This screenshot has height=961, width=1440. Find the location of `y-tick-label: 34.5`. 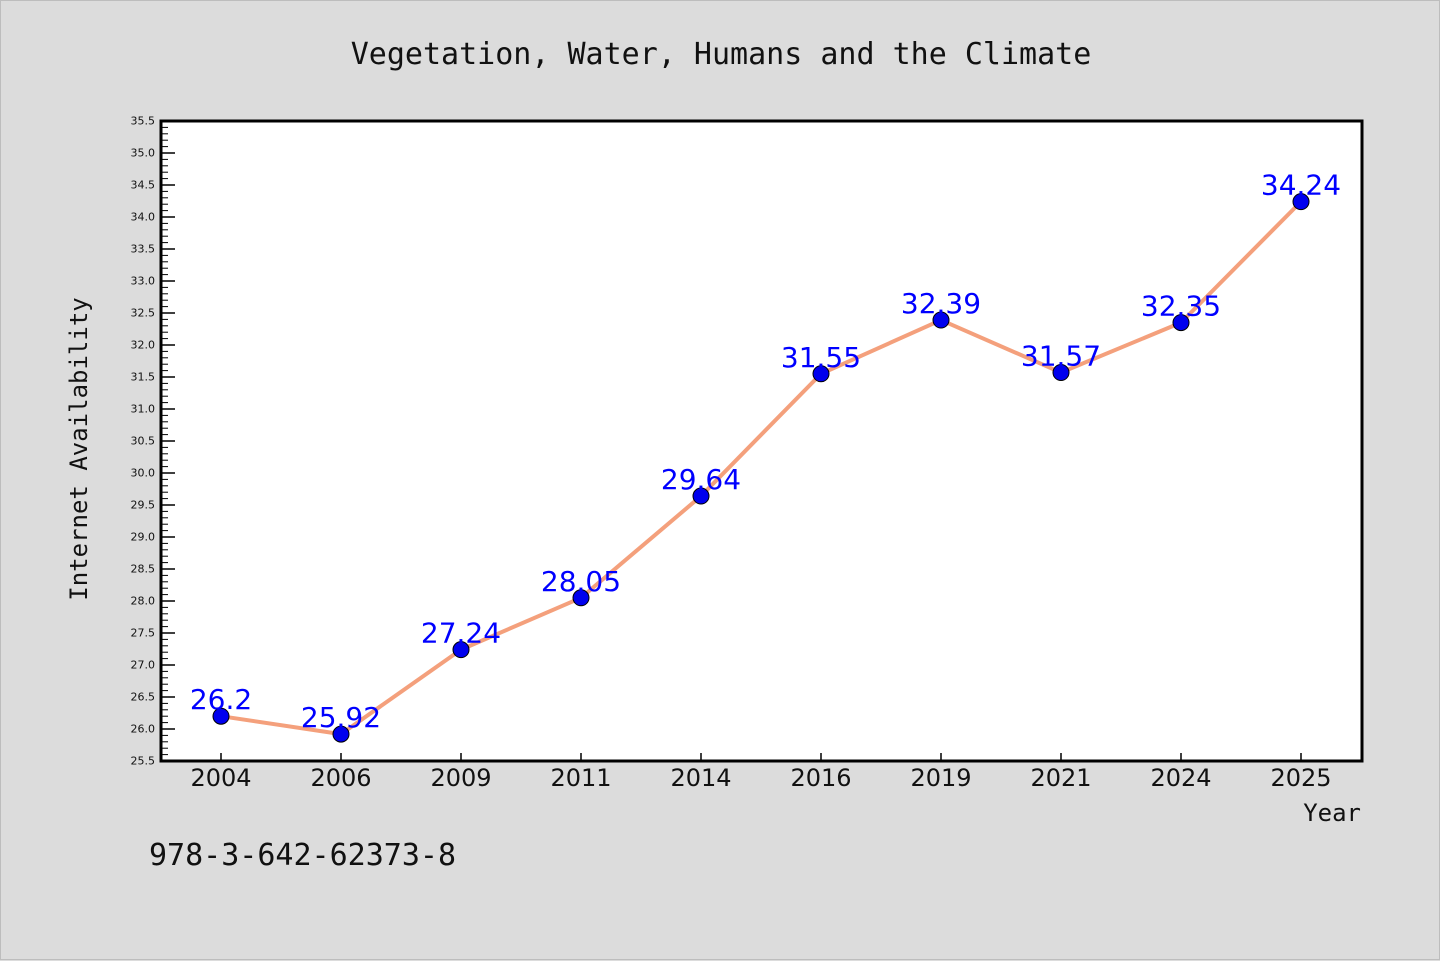

y-tick-label: 34.5 is located at coordinates (143, 185).